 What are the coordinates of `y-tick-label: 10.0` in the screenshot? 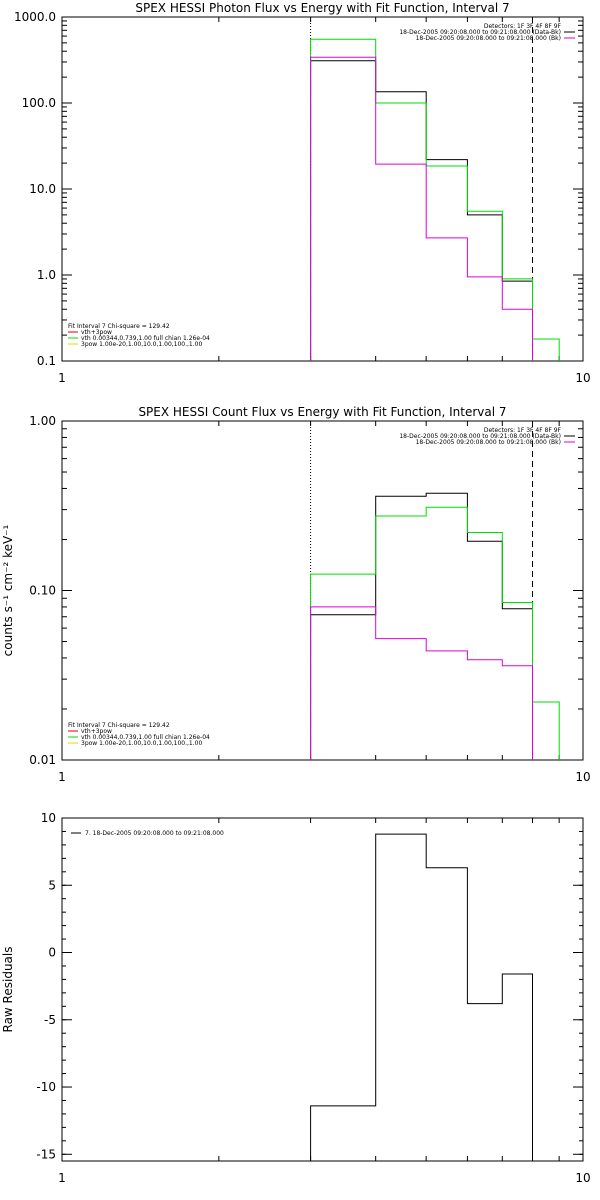 It's located at (42, 189).